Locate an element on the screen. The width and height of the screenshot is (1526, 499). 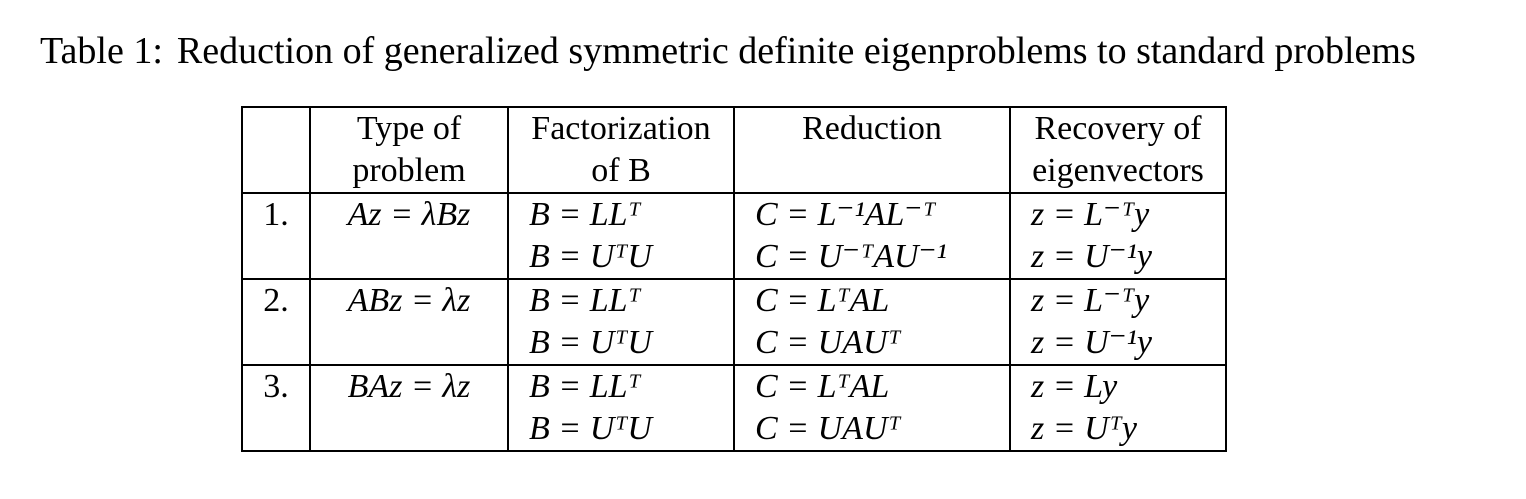
problem-type: ABz = λz is located at coordinates (409, 322).